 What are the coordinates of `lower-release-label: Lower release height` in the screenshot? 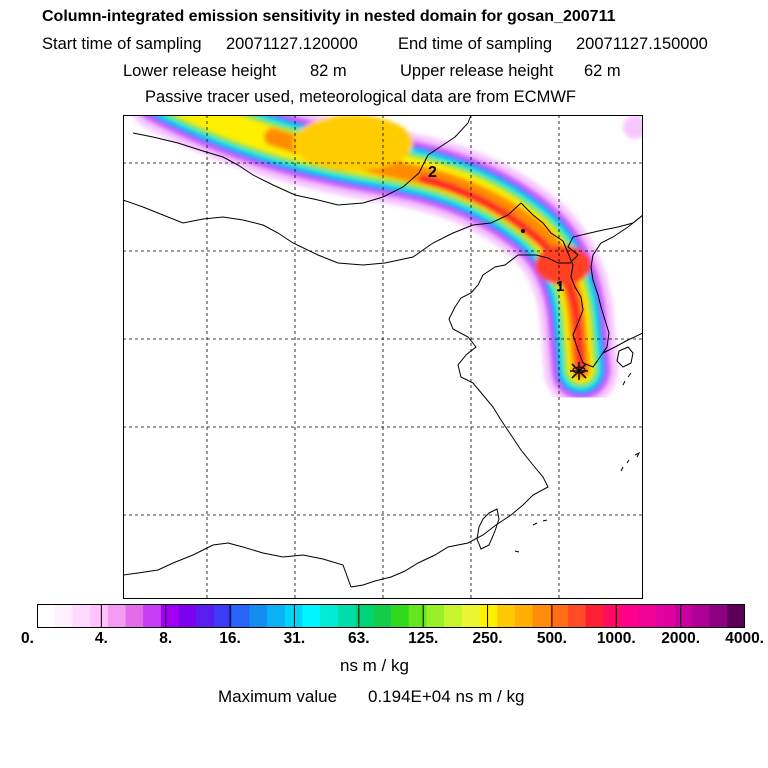 It's located at (200, 71).